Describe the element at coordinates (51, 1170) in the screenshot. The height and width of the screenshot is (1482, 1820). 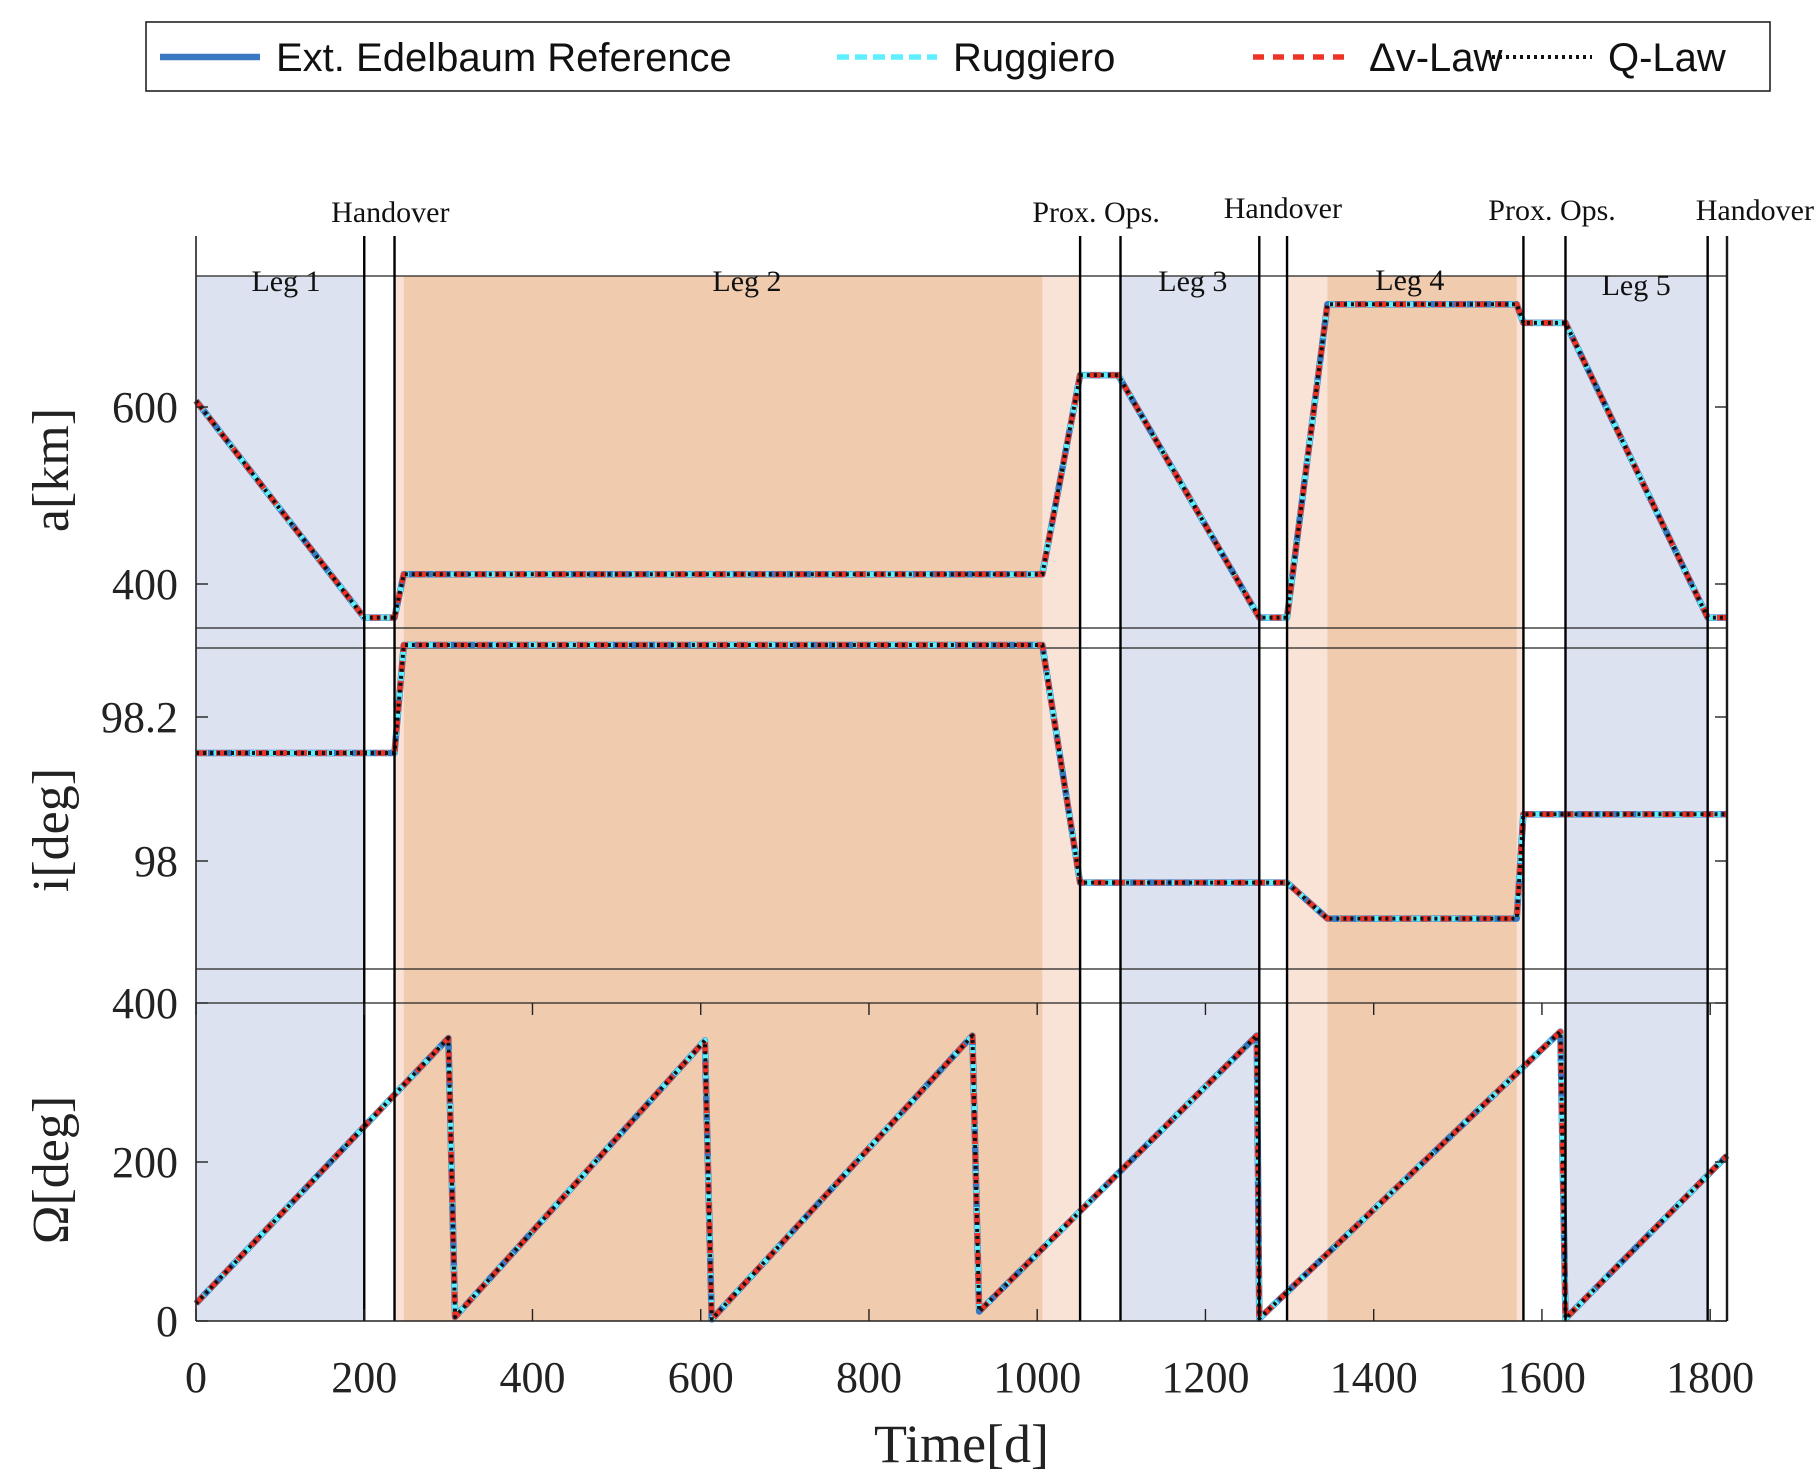
I see `y-axis-label-omega: Ω[deg]` at that location.